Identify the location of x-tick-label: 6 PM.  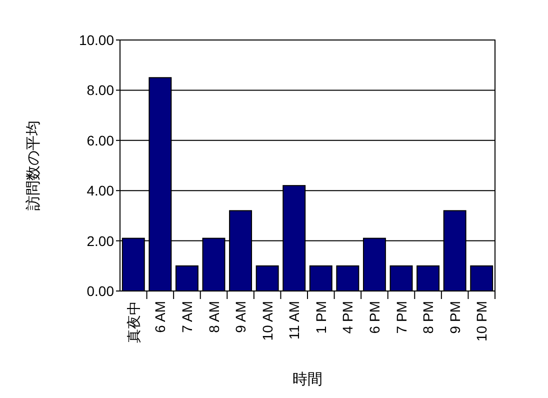
(374, 317).